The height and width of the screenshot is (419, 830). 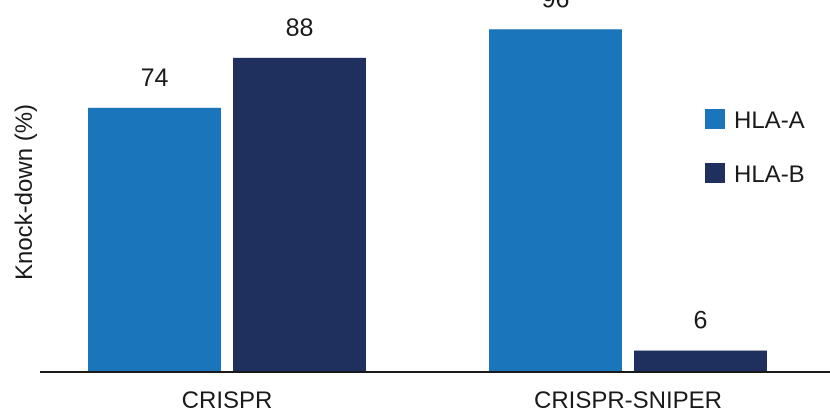 What do you see at coordinates (24, 192) in the screenshot?
I see `y-axis-title: Knock-down (%)` at bounding box center [24, 192].